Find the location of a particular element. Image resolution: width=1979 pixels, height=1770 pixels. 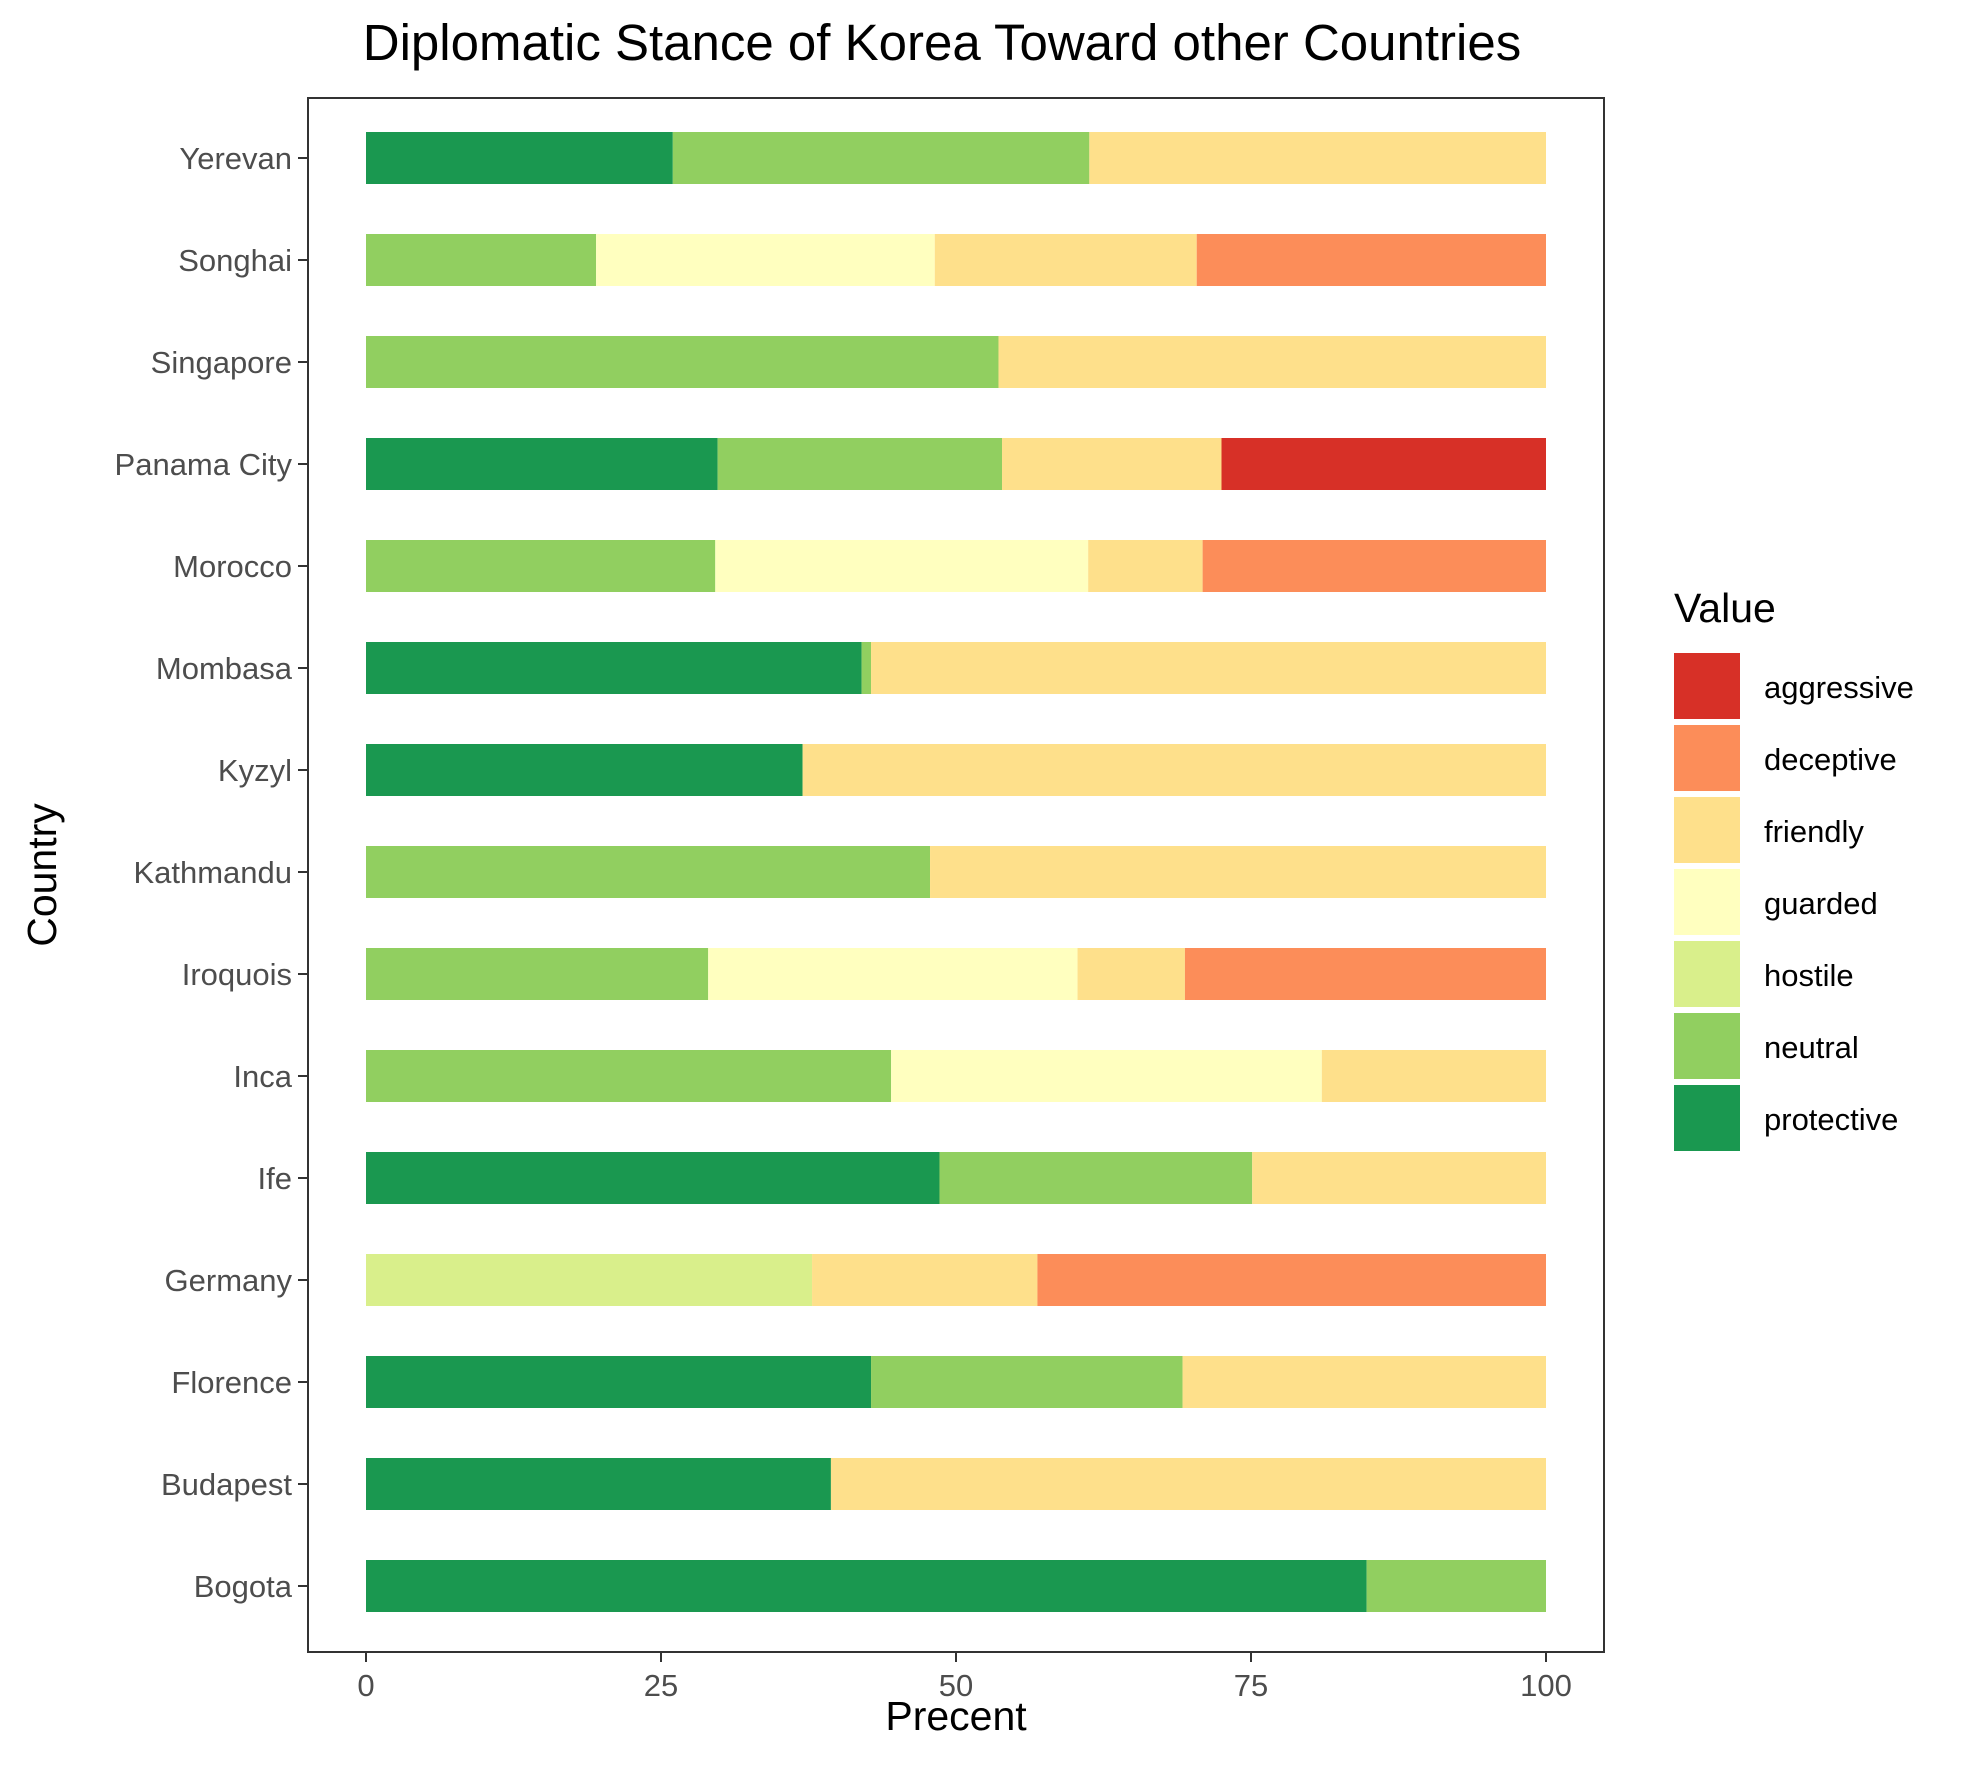

bar-segment-florence-neutral is located at coordinates (1027, 1382).